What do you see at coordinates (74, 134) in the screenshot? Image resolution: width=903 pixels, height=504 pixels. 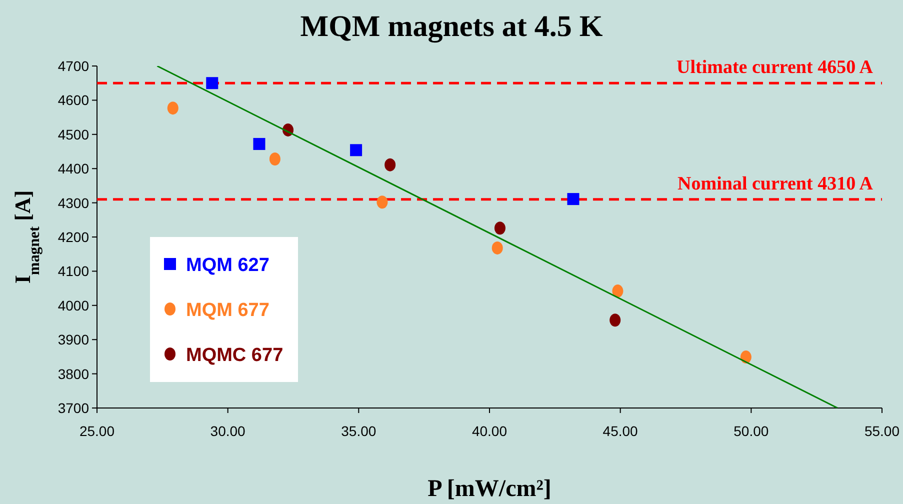 I see `y-tick-label: 4500` at bounding box center [74, 134].